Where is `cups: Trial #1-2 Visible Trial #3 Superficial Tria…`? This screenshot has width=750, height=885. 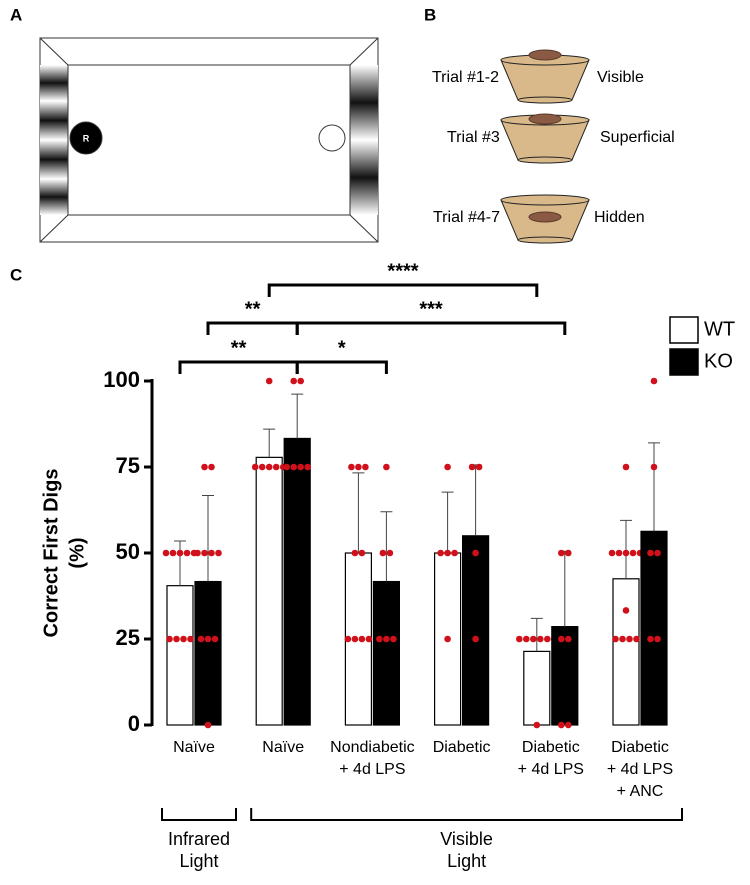 cups: Trial #1-2 Visible Trial #3 Superficial Tria… is located at coordinates (553, 146).